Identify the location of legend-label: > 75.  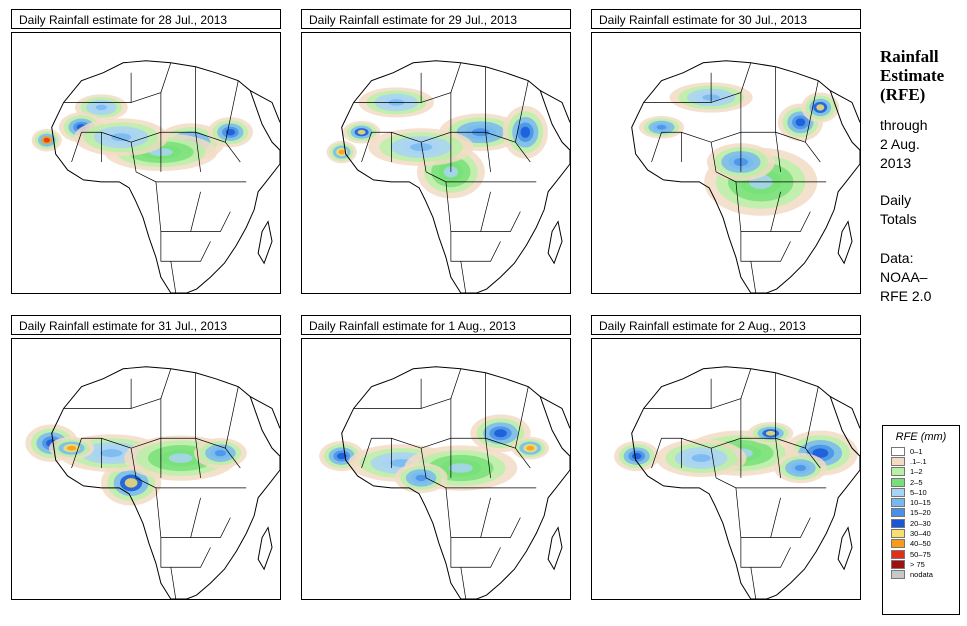
(917, 564).